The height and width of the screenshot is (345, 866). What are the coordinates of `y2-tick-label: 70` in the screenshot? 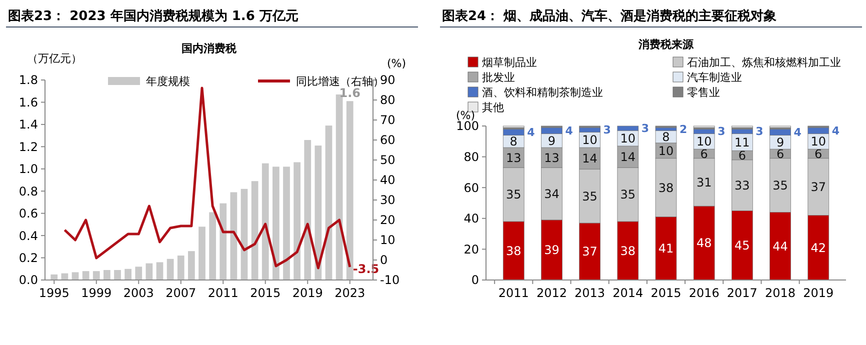 It's located at (388, 120).